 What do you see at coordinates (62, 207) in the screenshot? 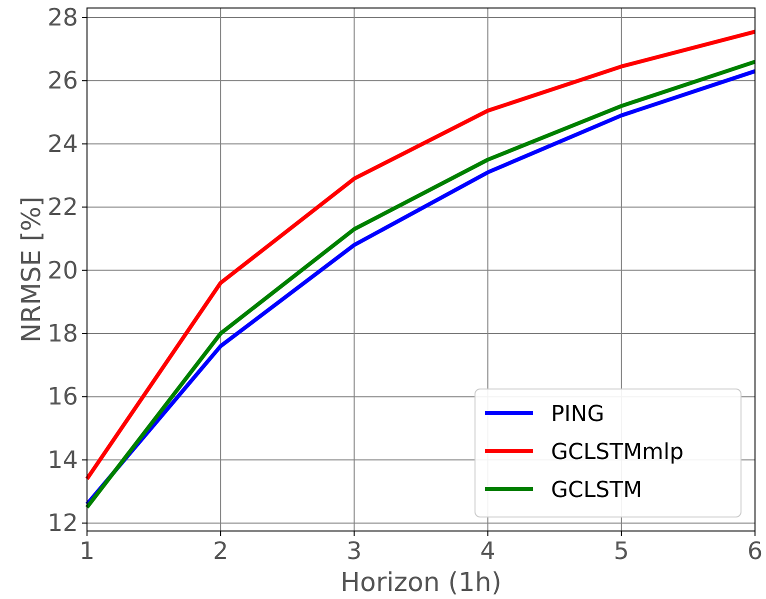
I see `y-tick-label: 22` at bounding box center [62, 207].